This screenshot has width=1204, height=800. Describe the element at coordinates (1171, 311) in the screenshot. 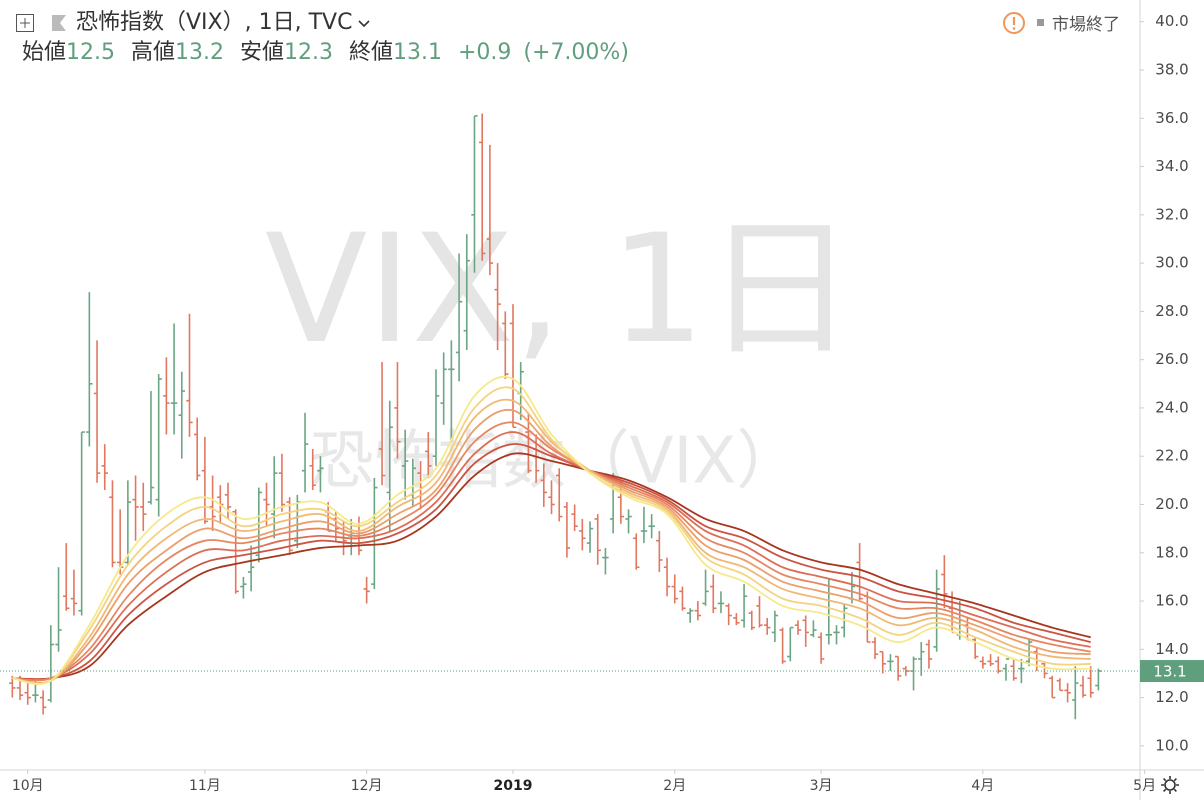

I see `y-tick-label: 28.0` at that location.